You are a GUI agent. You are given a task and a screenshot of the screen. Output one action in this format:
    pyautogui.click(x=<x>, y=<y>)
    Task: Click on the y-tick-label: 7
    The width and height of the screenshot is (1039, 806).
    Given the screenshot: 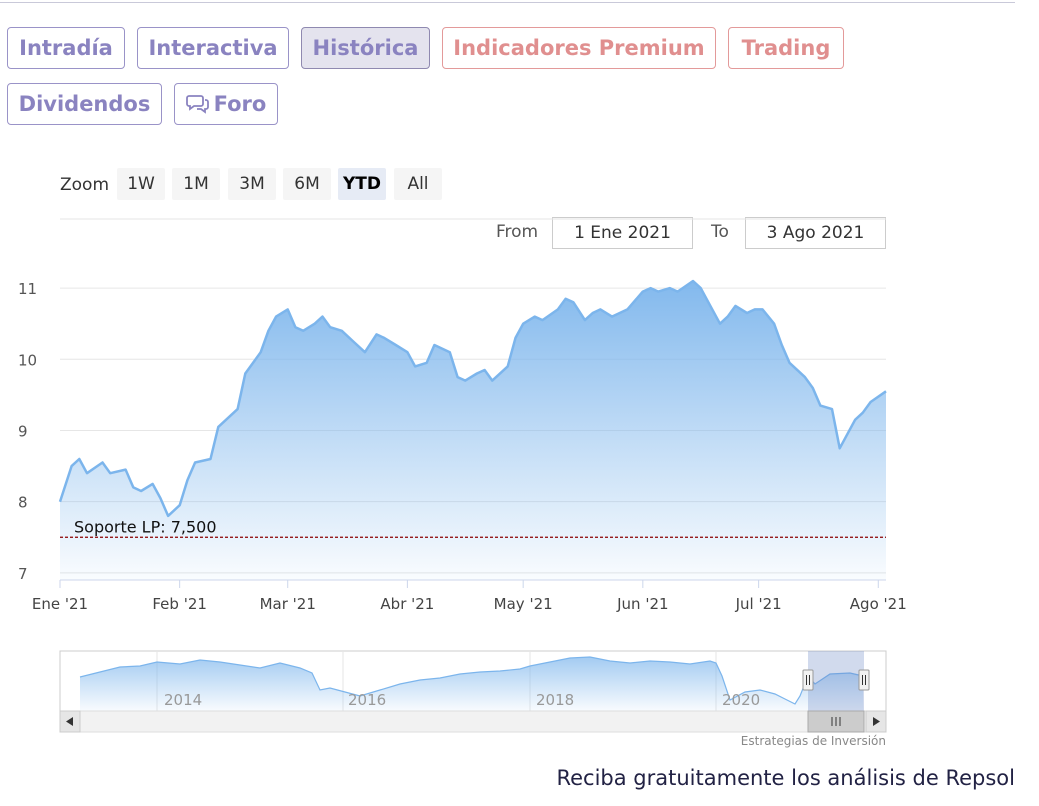 What is the action you would take?
    pyautogui.click(x=23, y=574)
    